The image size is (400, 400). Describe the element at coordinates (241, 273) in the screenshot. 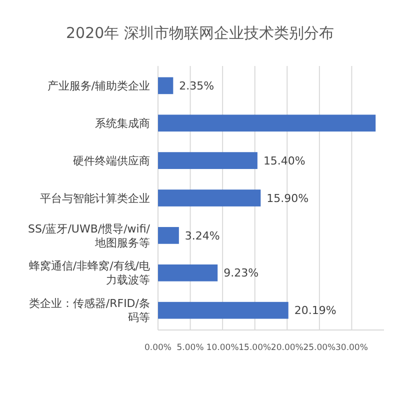

I see `data-label: 9.23%` at that location.